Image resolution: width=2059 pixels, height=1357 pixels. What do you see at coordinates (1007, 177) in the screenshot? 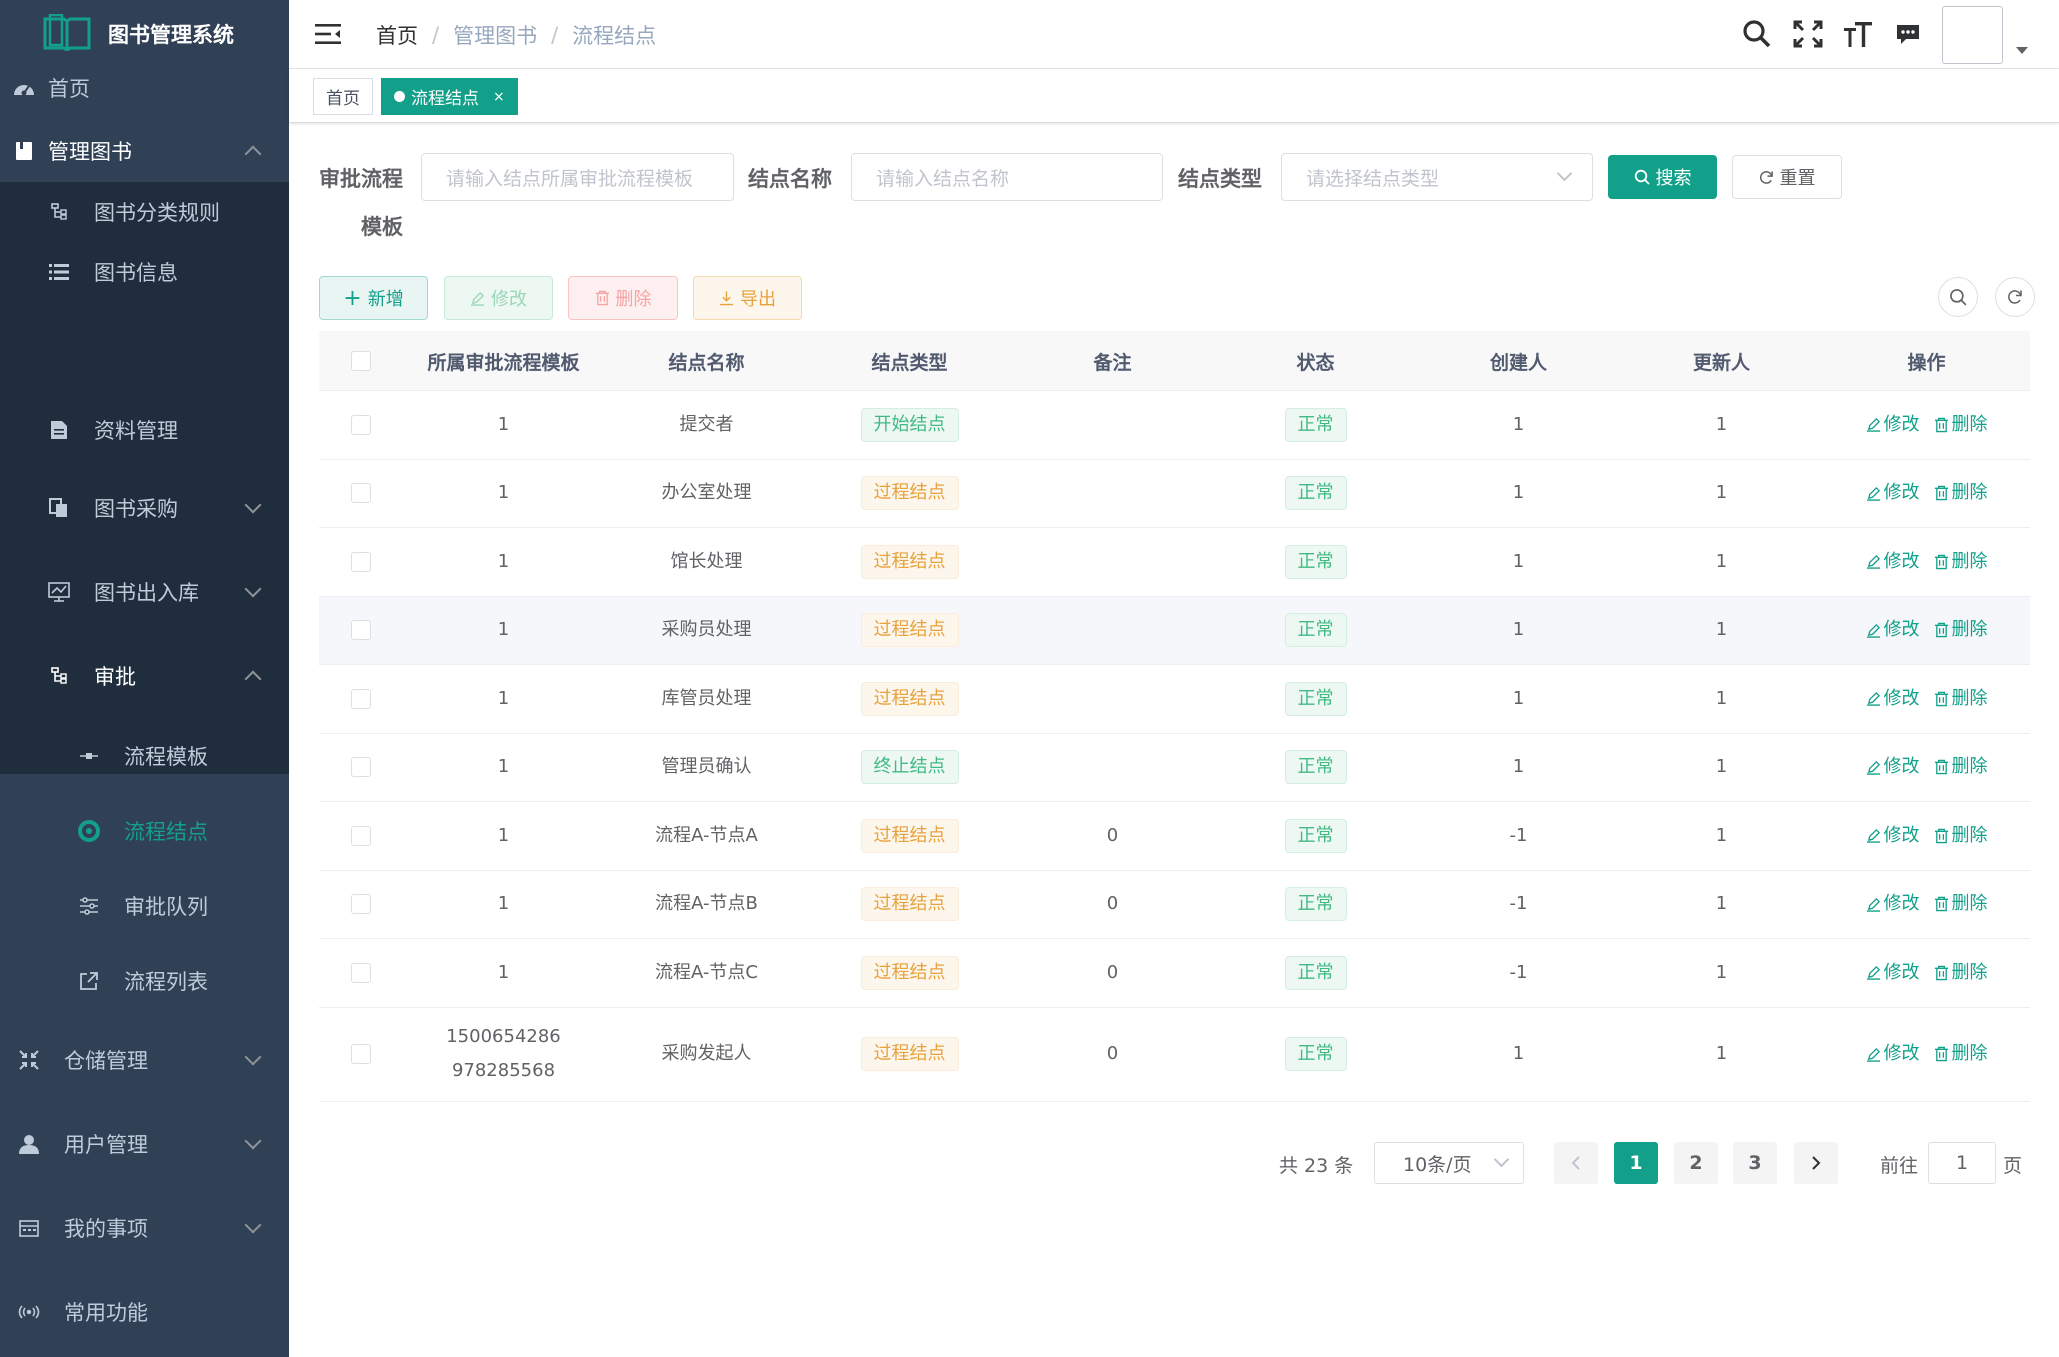
I see `node-name-input: 请输入结点名称` at bounding box center [1007, 177].